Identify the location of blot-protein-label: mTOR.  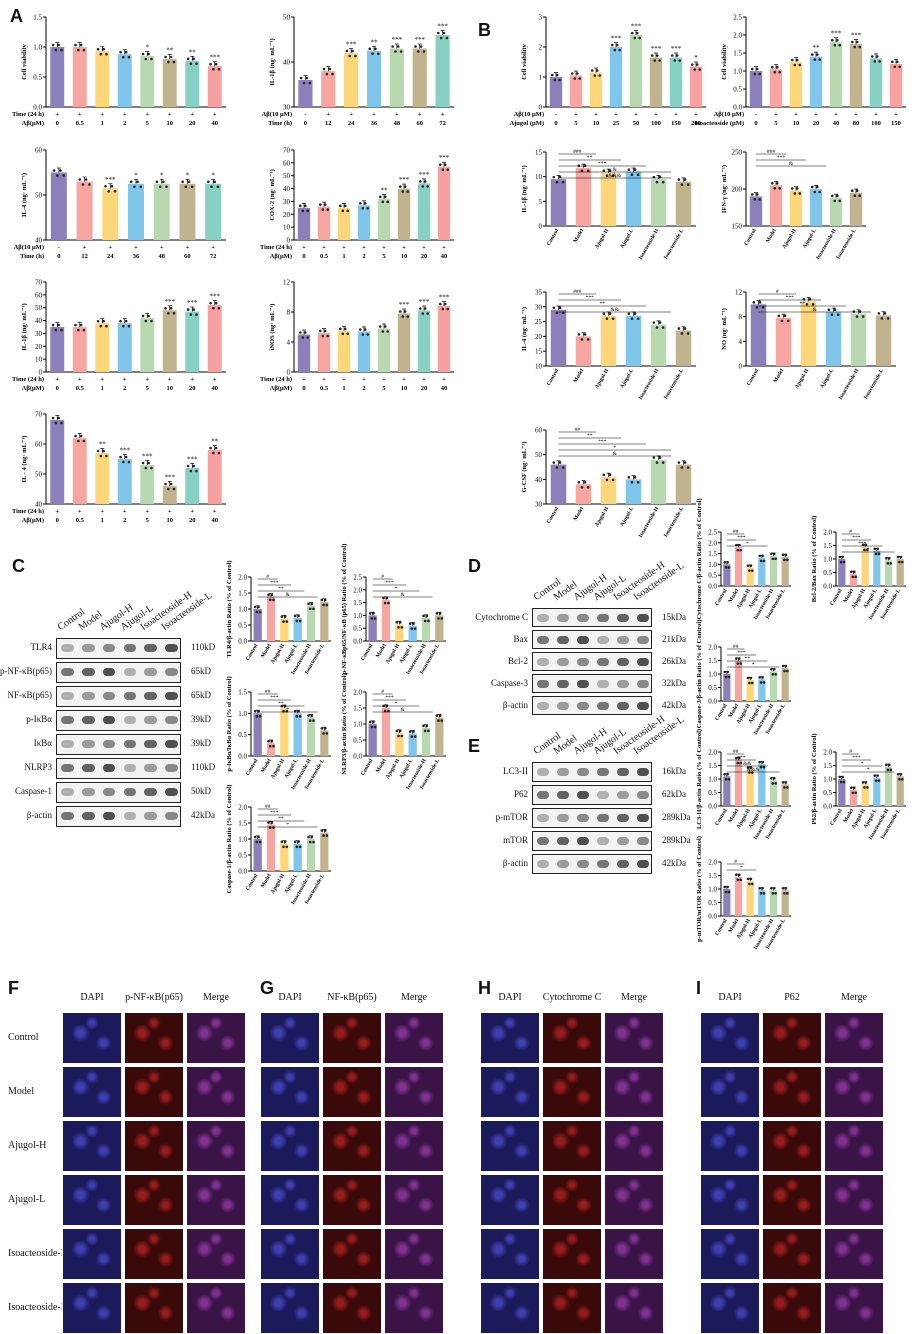
(515, 840).